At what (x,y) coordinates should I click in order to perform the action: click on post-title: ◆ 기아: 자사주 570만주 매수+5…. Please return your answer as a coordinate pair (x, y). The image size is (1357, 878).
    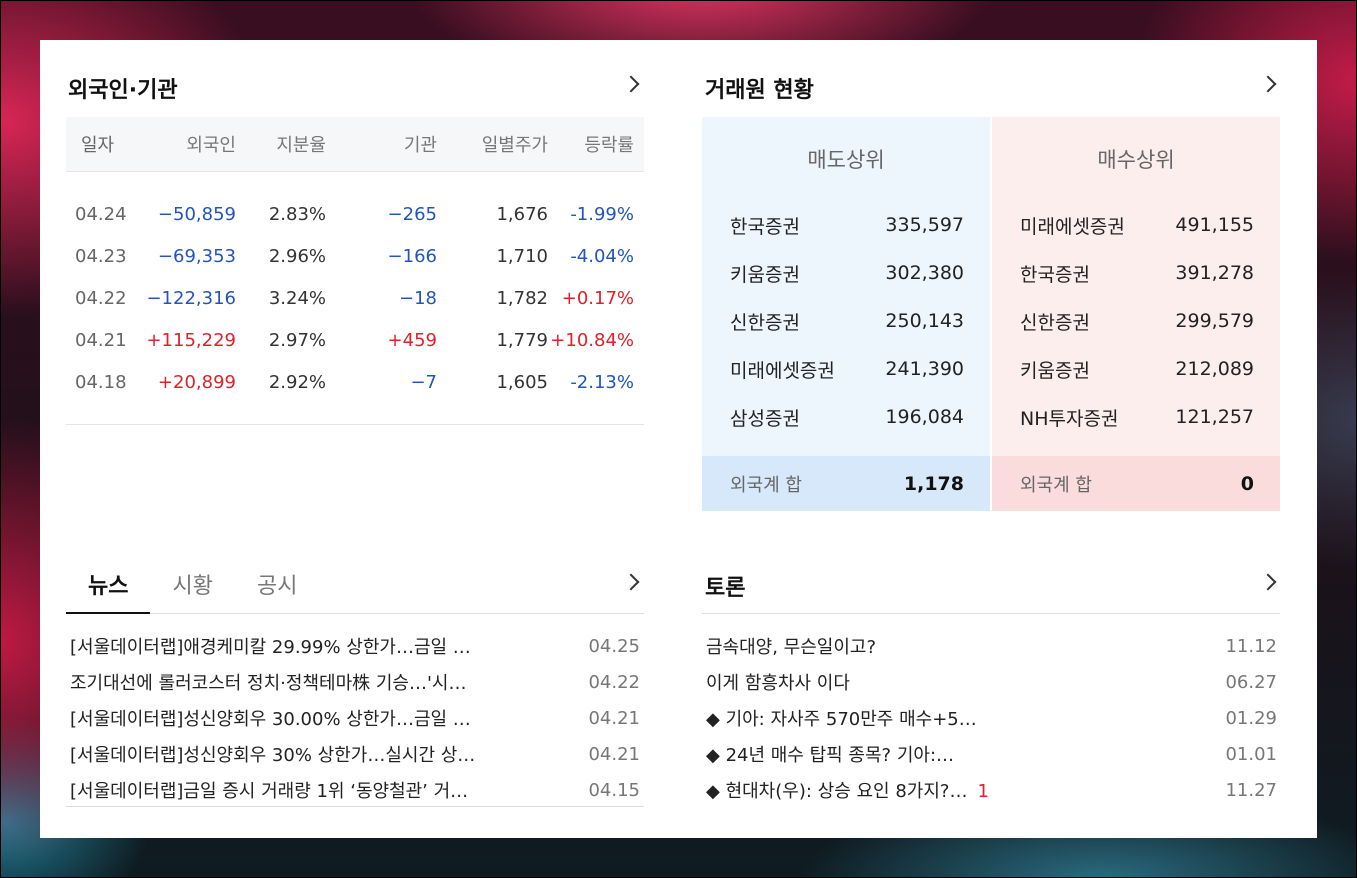
    Looking at the image, I should click on (841, 719).